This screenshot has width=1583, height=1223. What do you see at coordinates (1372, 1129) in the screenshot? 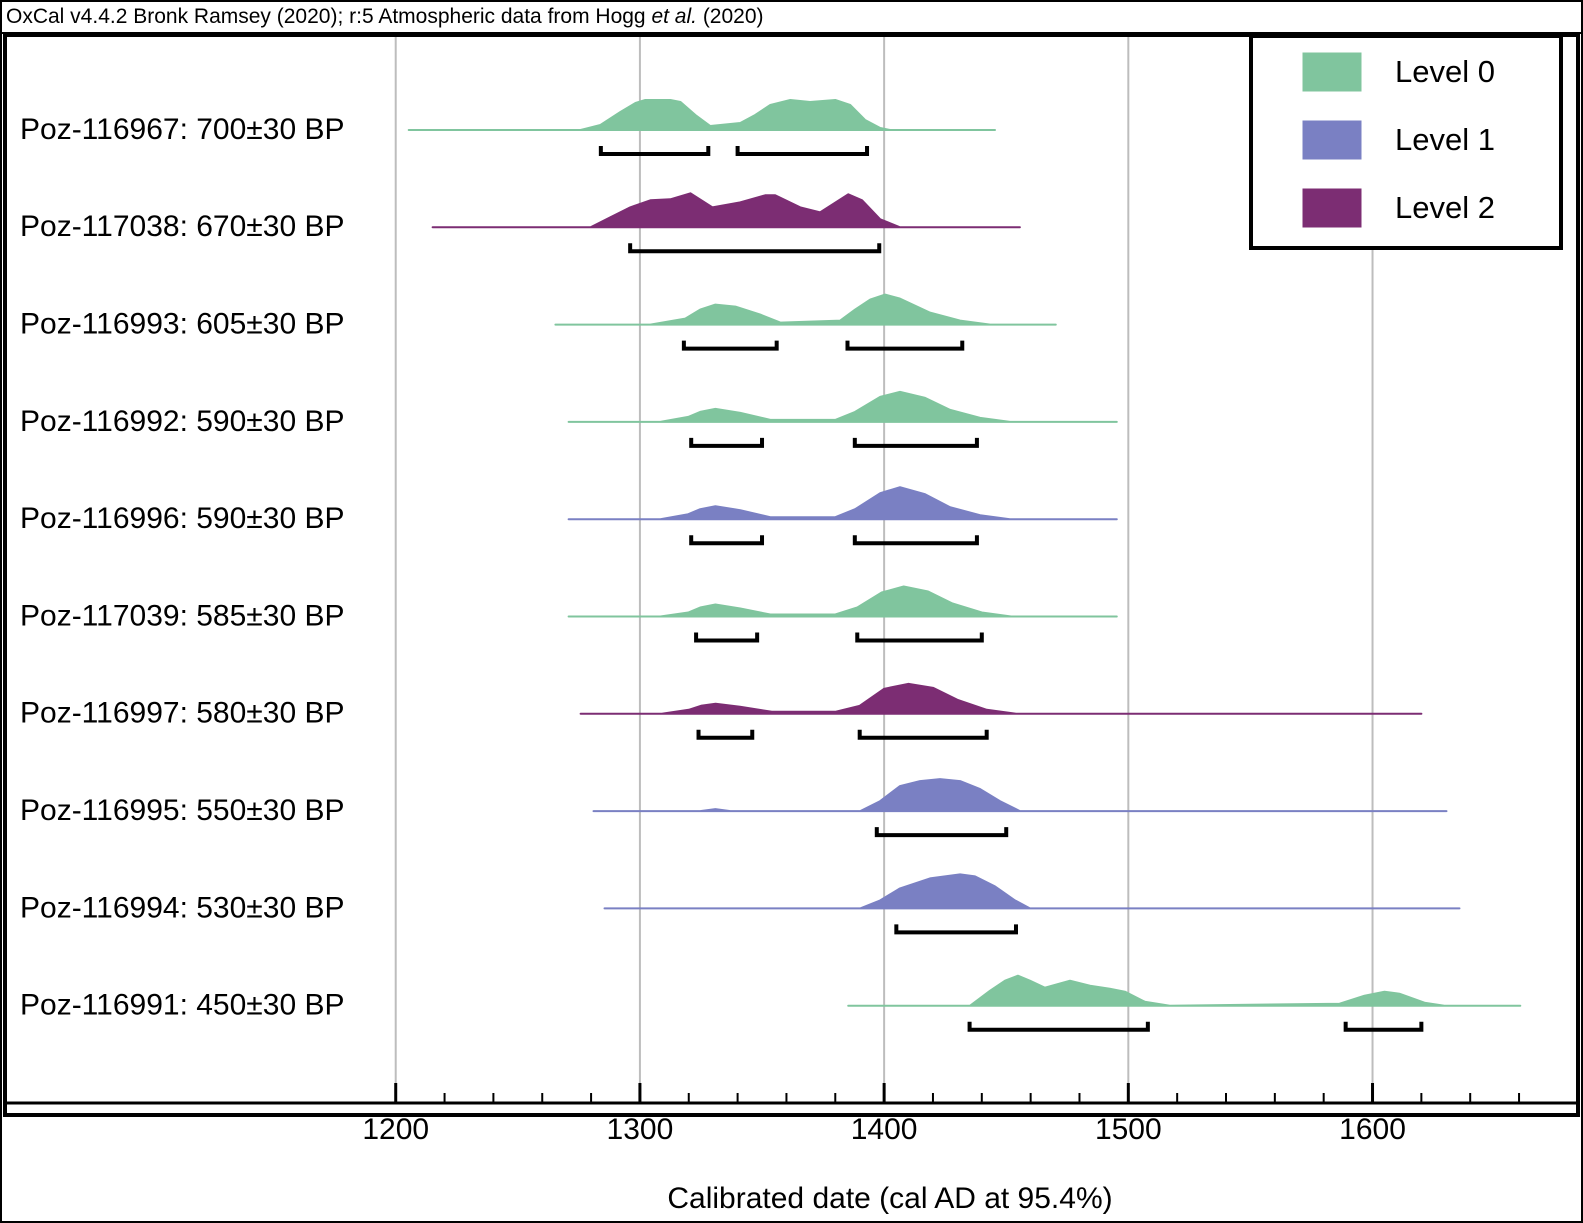
I see `x-tick-label: 1600` at bounding box center [1372, 1129].